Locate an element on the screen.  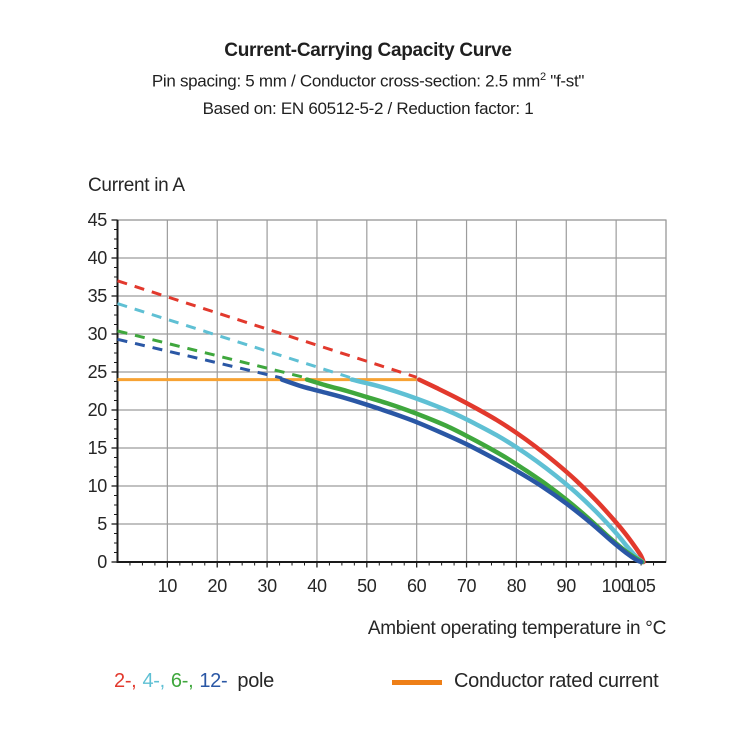
svg-text: 80 is located at coordinates (517, 586).